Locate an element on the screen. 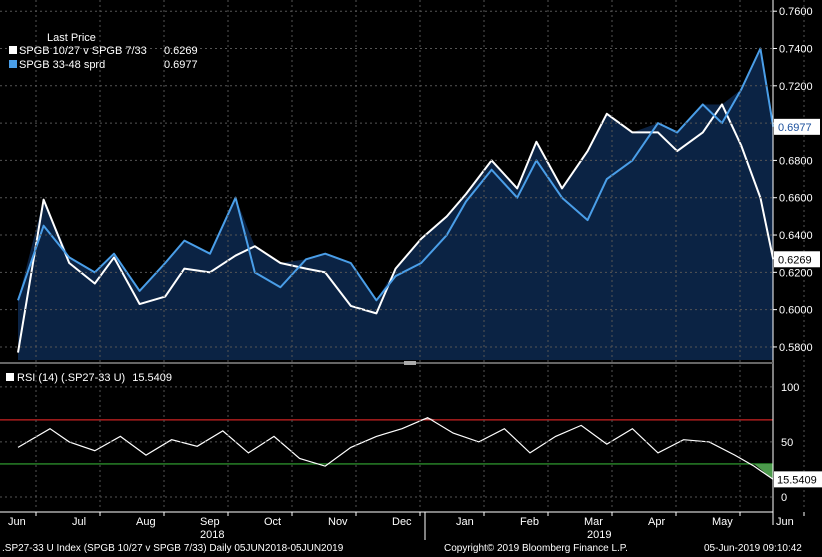 This screenshot has height=557, width=822. rsi-legend-name: RSI (14) (.SP27-33 U) is located at coordinates (71, 378).